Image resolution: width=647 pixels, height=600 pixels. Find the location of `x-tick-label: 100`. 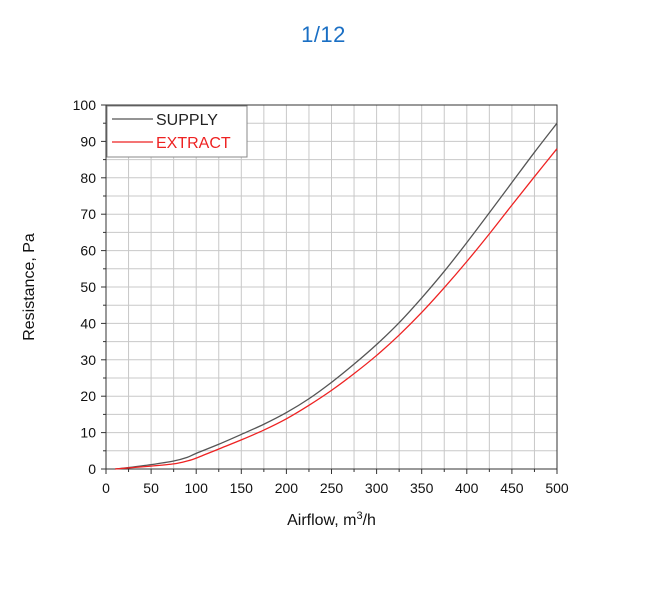

x-tick-label: 100 is located at coordinates (197, 488).